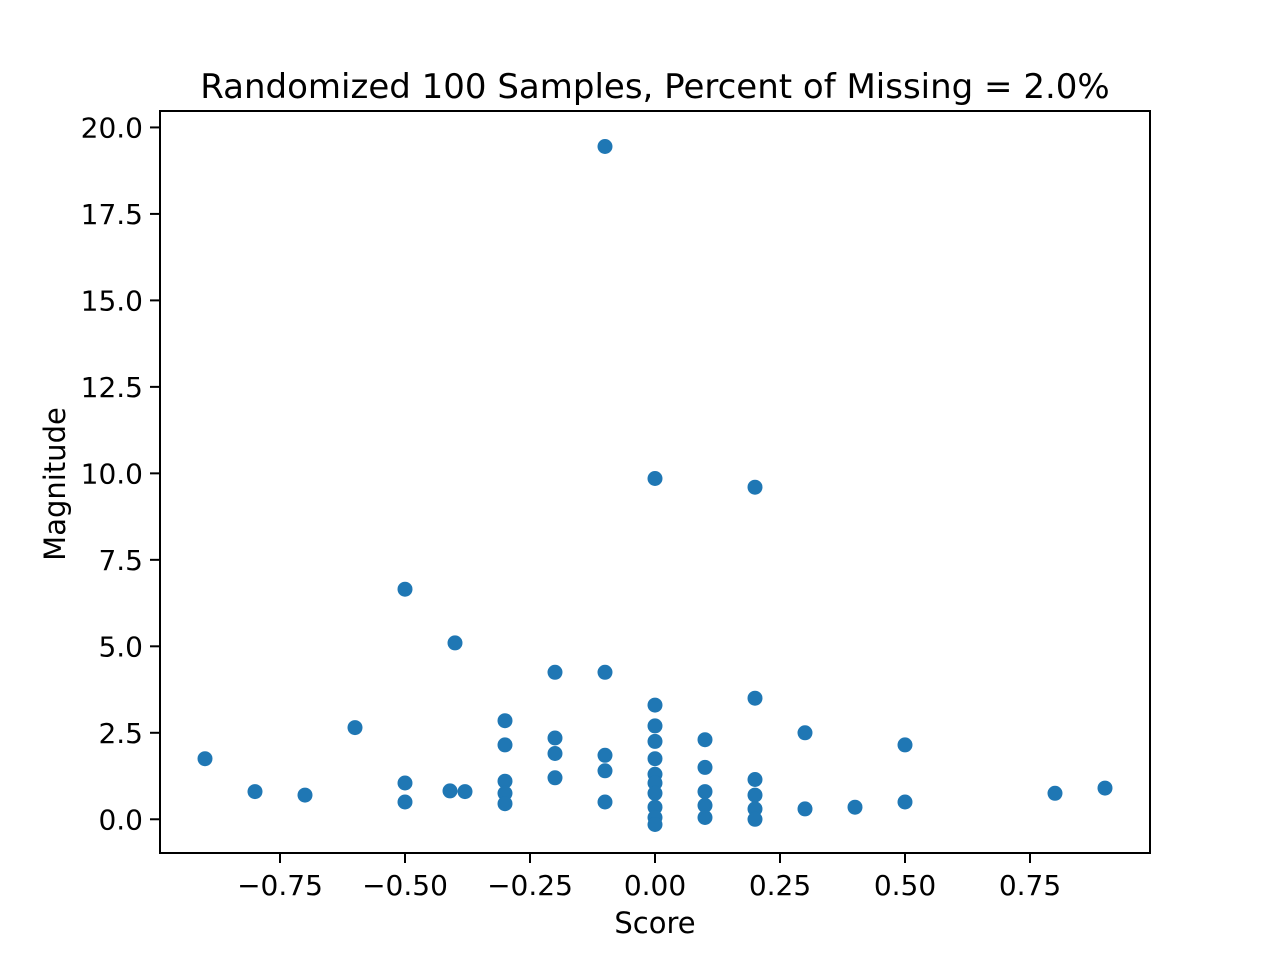 Image resolution: width=1280 pixels, height=960 pixels. I want to click on x-tick-label: 0.50, so click(905, 885).